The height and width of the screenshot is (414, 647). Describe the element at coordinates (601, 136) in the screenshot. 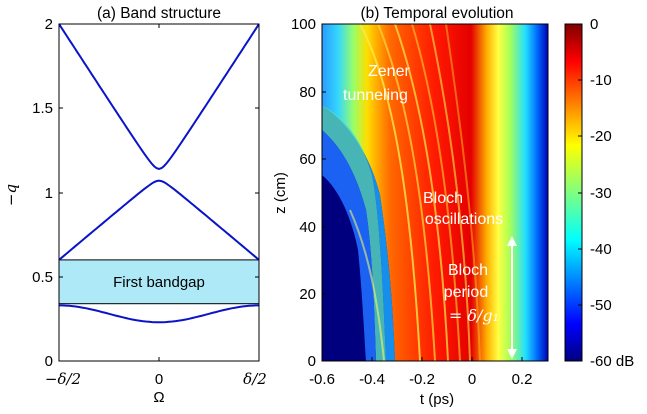

I see `colorbar-tick: -20` at that location.